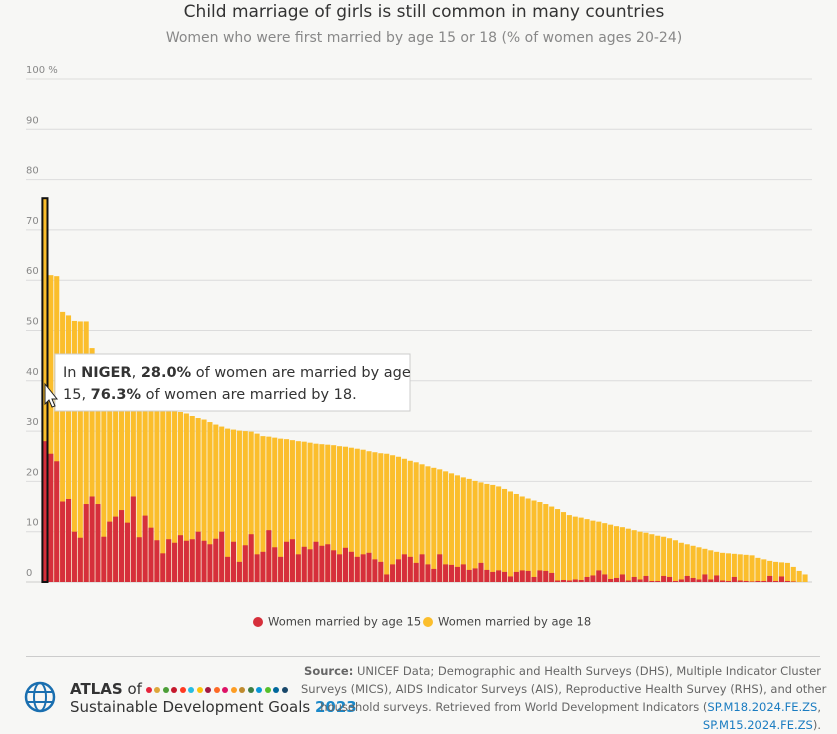 Image resolution: width=837 pixels, height=734 pixels. What do you see at coordinates (32, 271) in the screenshot?
I see `y-tick-label: 60` at bounding box center [32, 271].